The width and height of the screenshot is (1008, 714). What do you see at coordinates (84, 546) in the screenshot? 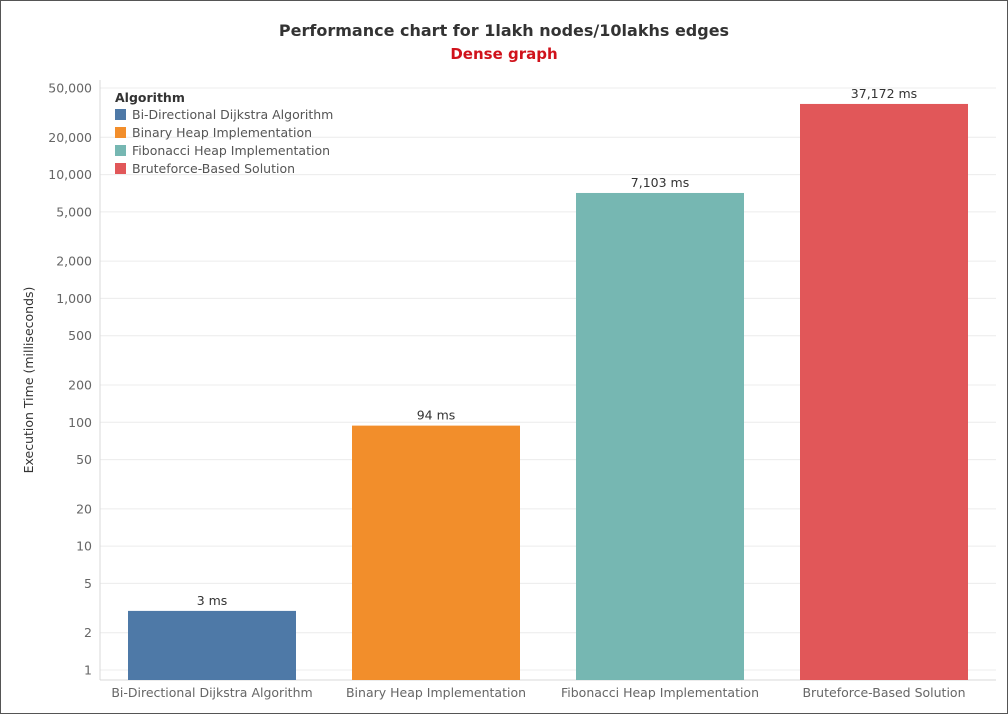
I see `y-tick-label: 10` at bounding box center [84, 546].